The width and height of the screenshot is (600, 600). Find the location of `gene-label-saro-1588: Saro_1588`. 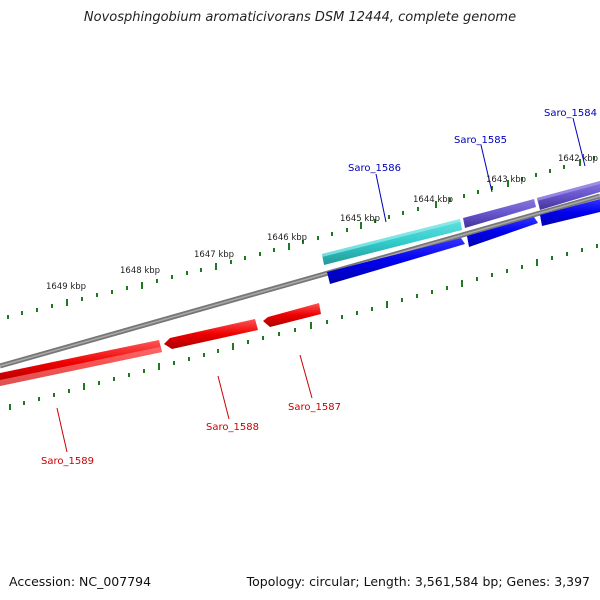

gene-label-saro-1588: Saro_1588 is located at coordinates (232, 427).